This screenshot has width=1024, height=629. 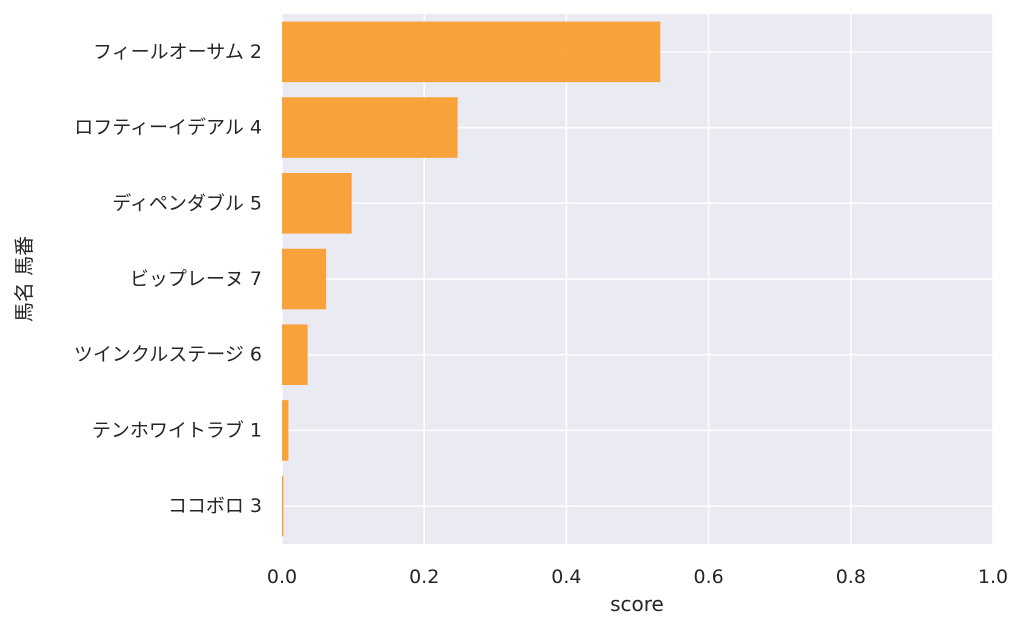 What do you see at coordinates (215, 506) in the screenshot?
I see `y-tick-label: ココボロ 3` at bounding box center [215, 506].